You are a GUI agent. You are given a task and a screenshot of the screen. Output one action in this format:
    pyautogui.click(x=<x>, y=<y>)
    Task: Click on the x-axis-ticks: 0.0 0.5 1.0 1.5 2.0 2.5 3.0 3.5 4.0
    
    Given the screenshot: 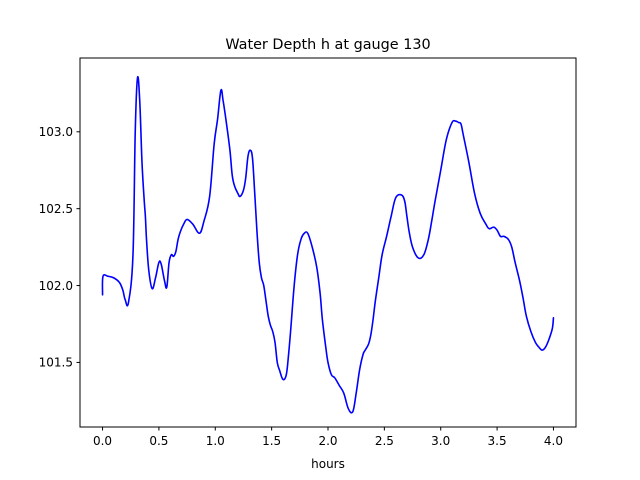 What is the action you would take?
    pyautogui.click(x=328, y=437)
    